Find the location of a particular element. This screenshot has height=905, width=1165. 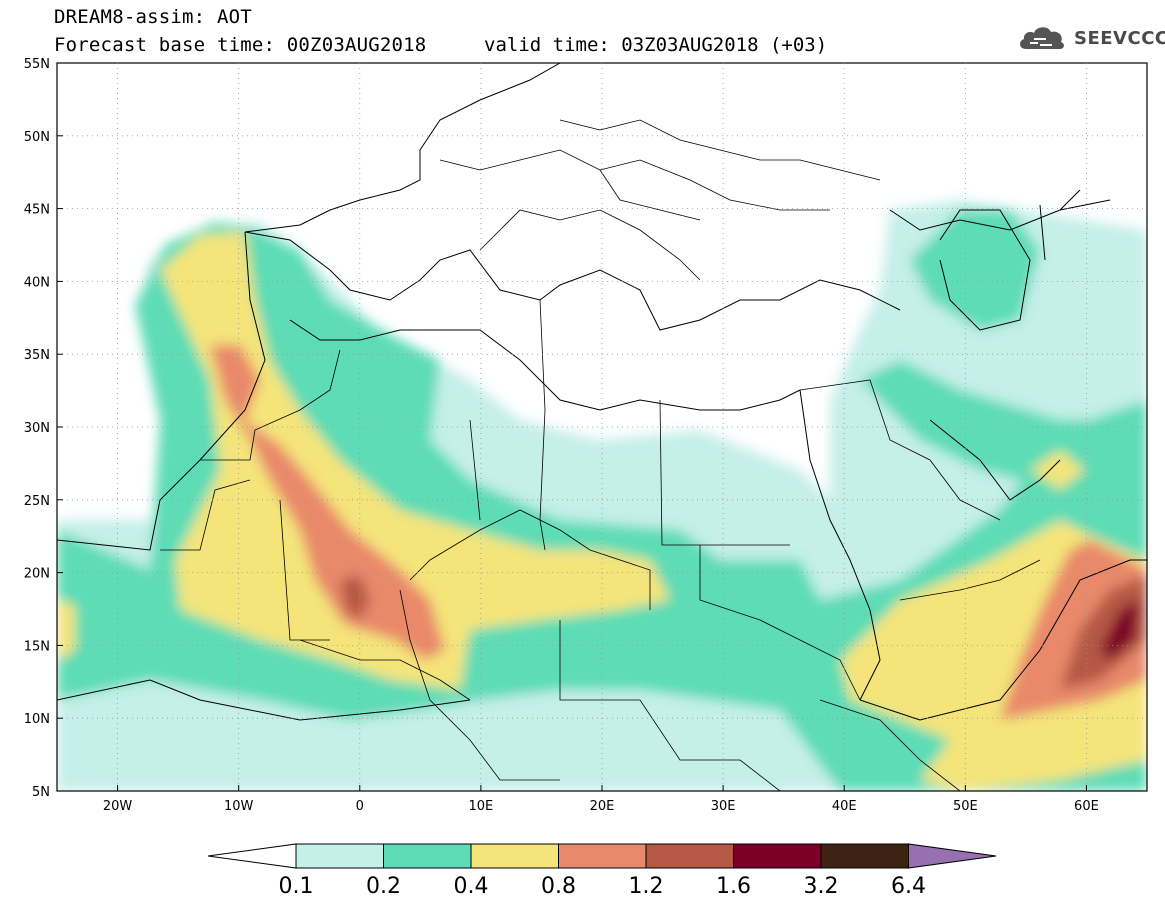

map-title: DREAM8-assim: AOT is located at coordinates (153, 17).